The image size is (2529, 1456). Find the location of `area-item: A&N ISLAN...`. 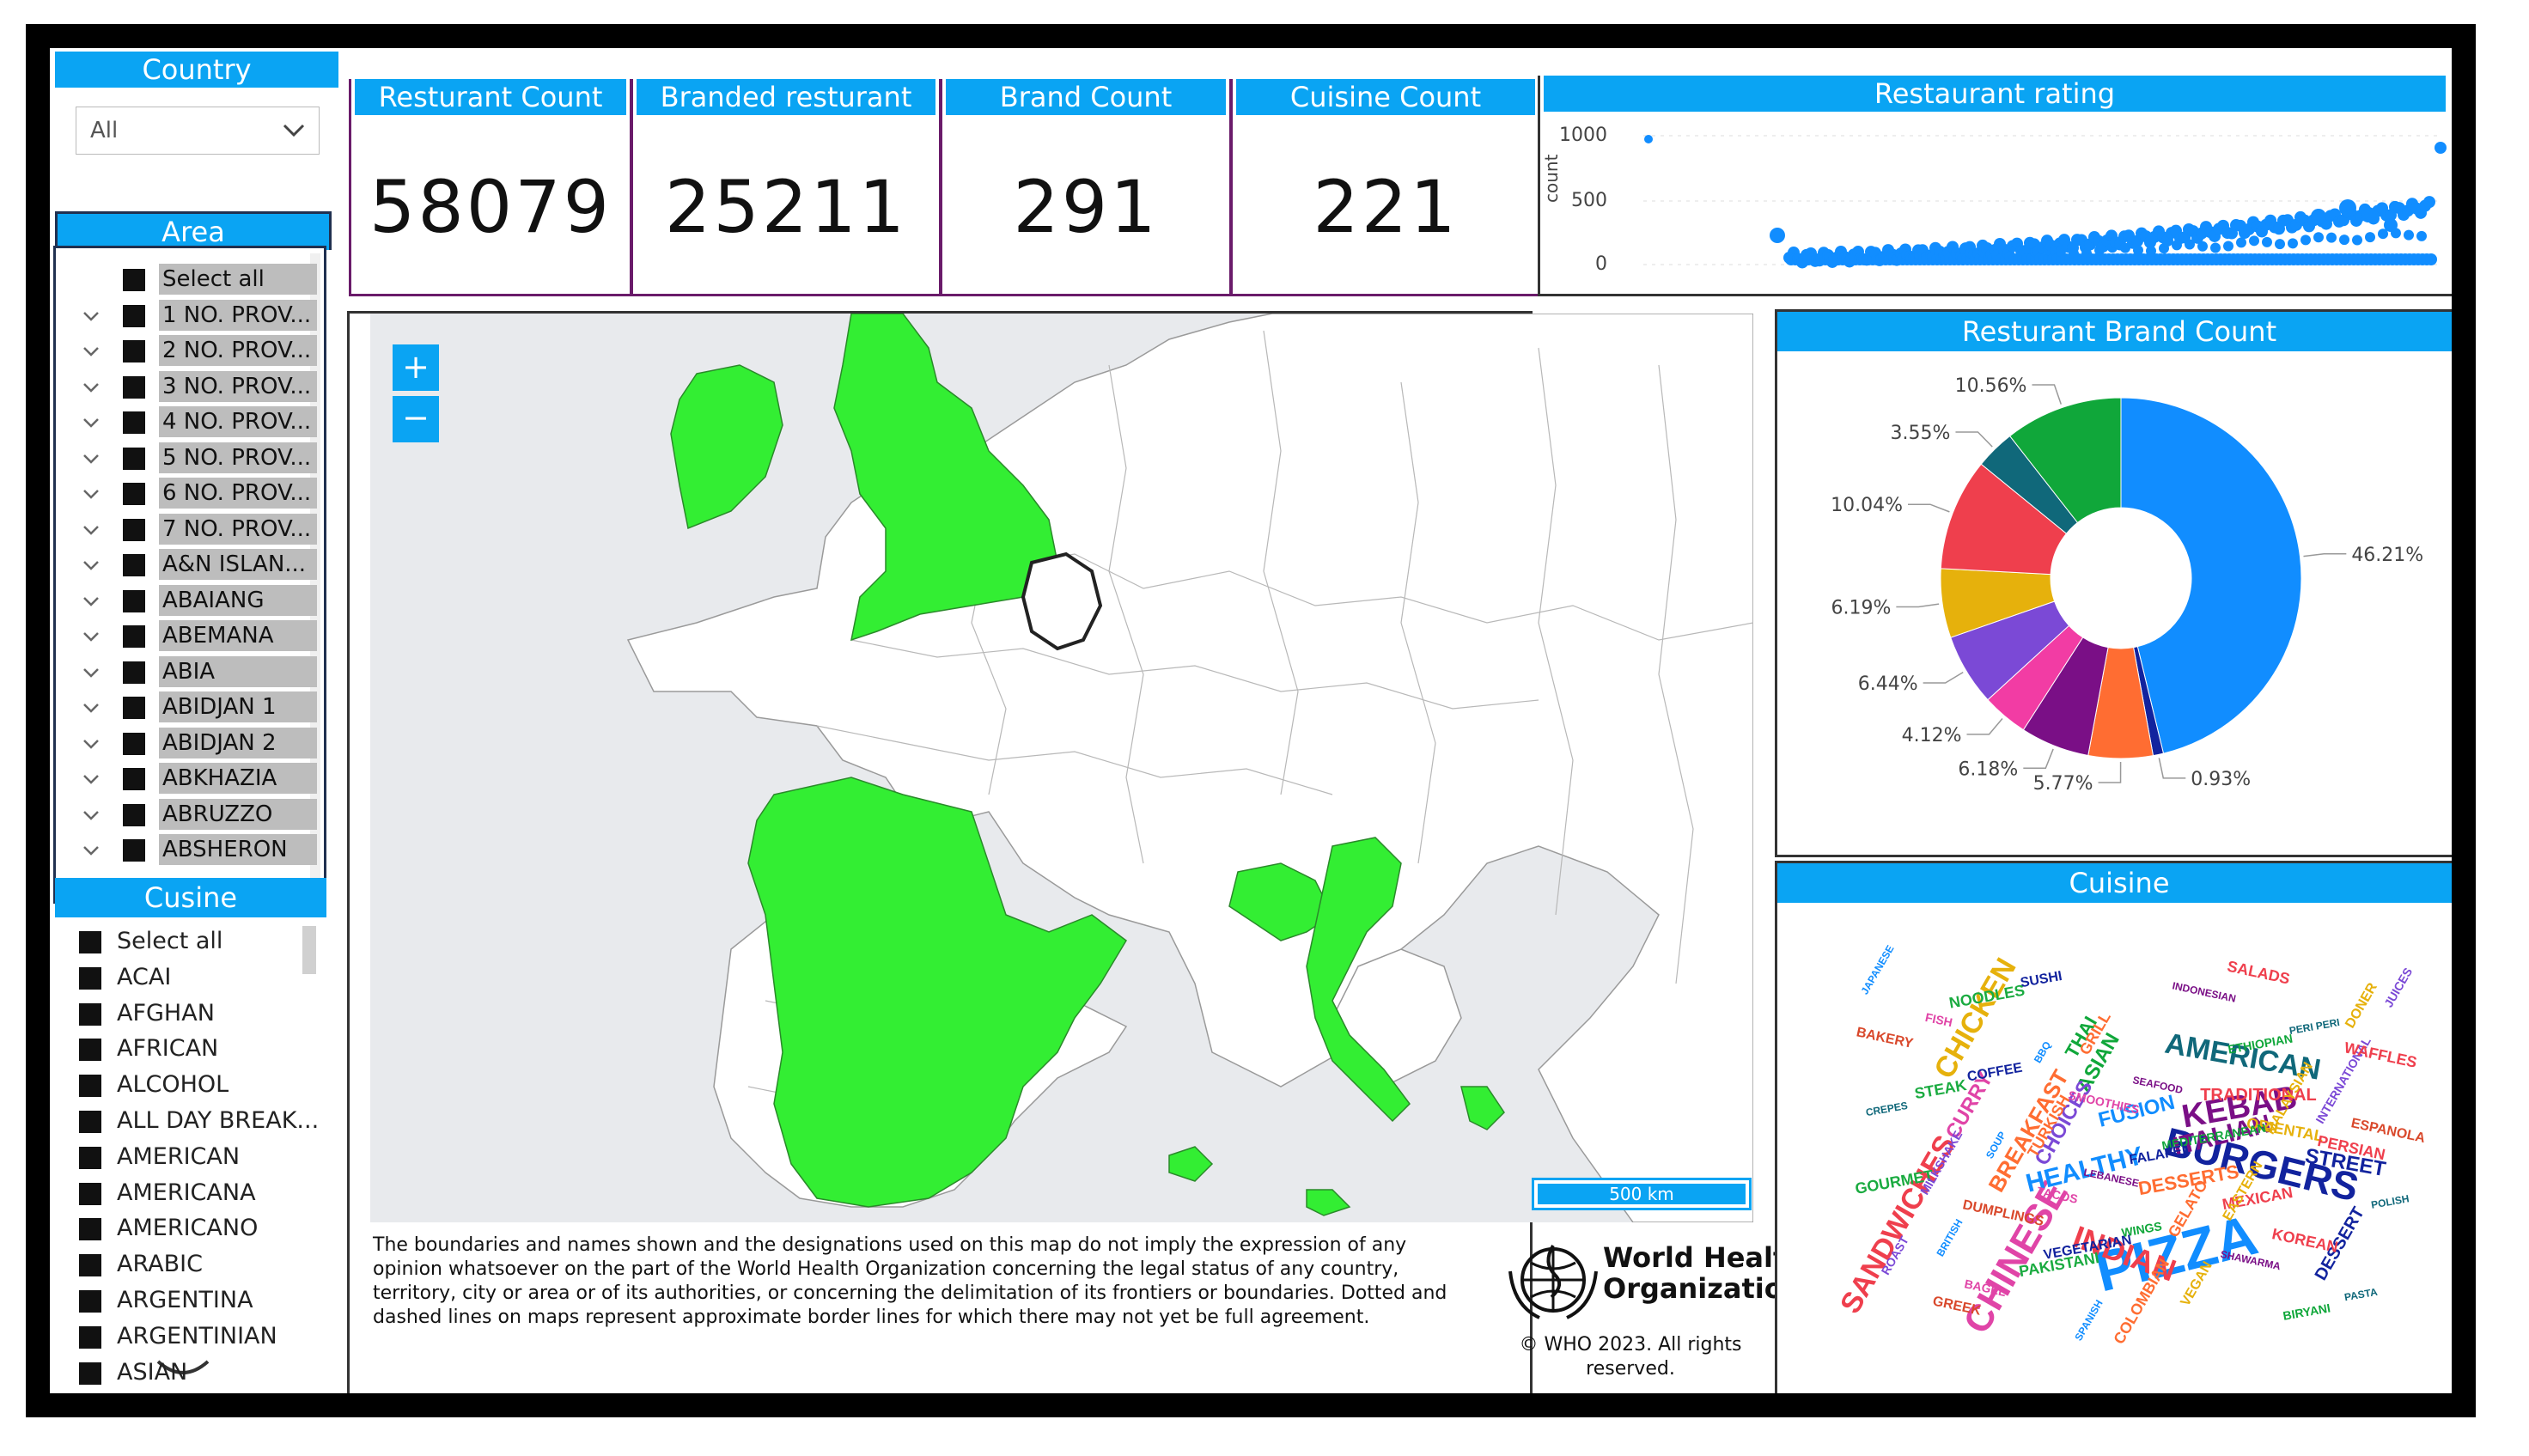

area-item: A&N ISLAN... is located at coordinates (190, 564).